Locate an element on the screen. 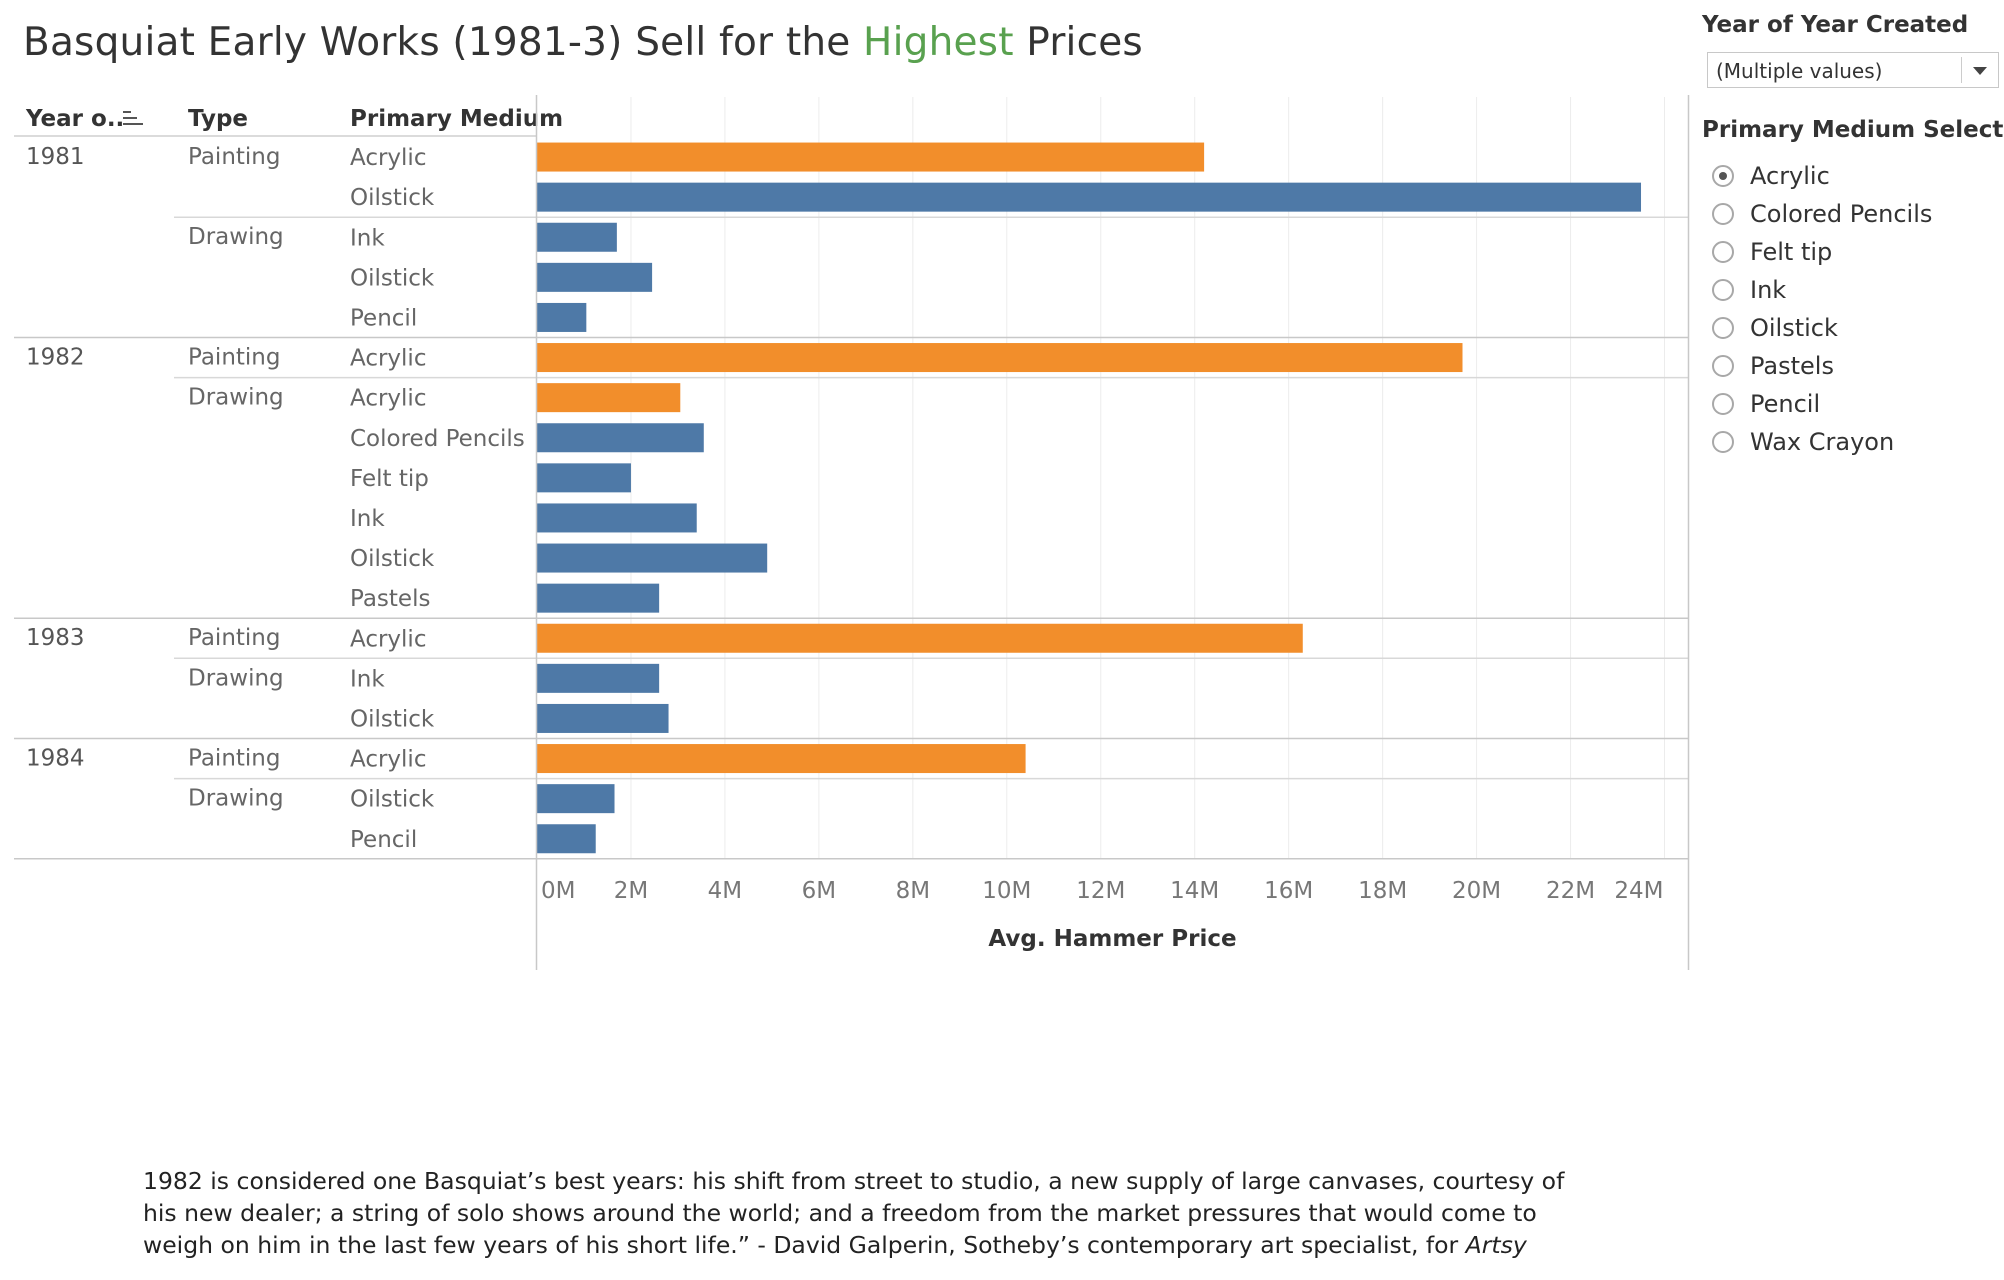 This screenshot has height=1280, width=2004. title-highlight: Highest is located at coordinates (938, 42).